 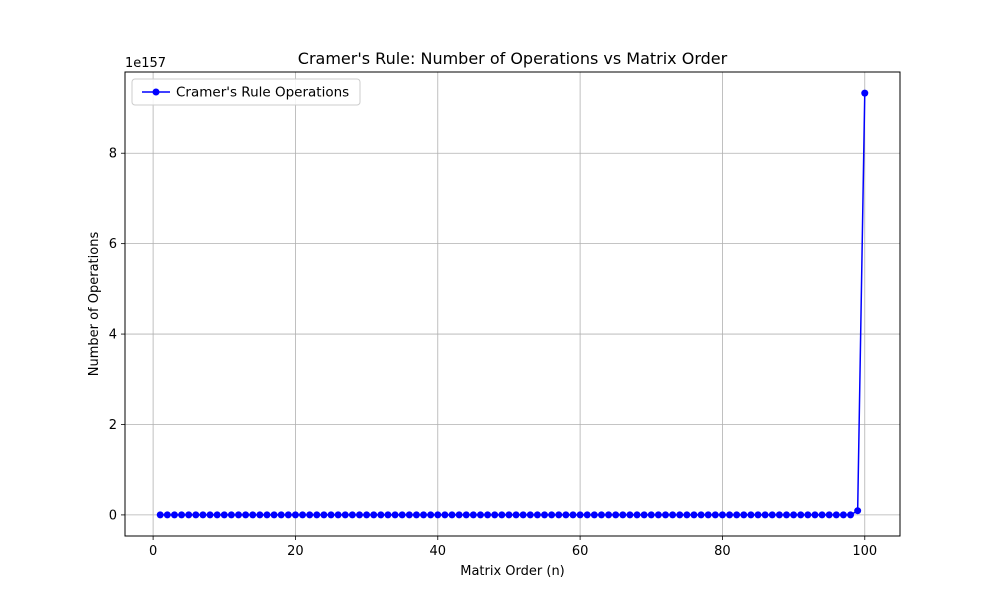 I want to click on legend: Cramer's Rule Operations, so click(x=246, y=92).